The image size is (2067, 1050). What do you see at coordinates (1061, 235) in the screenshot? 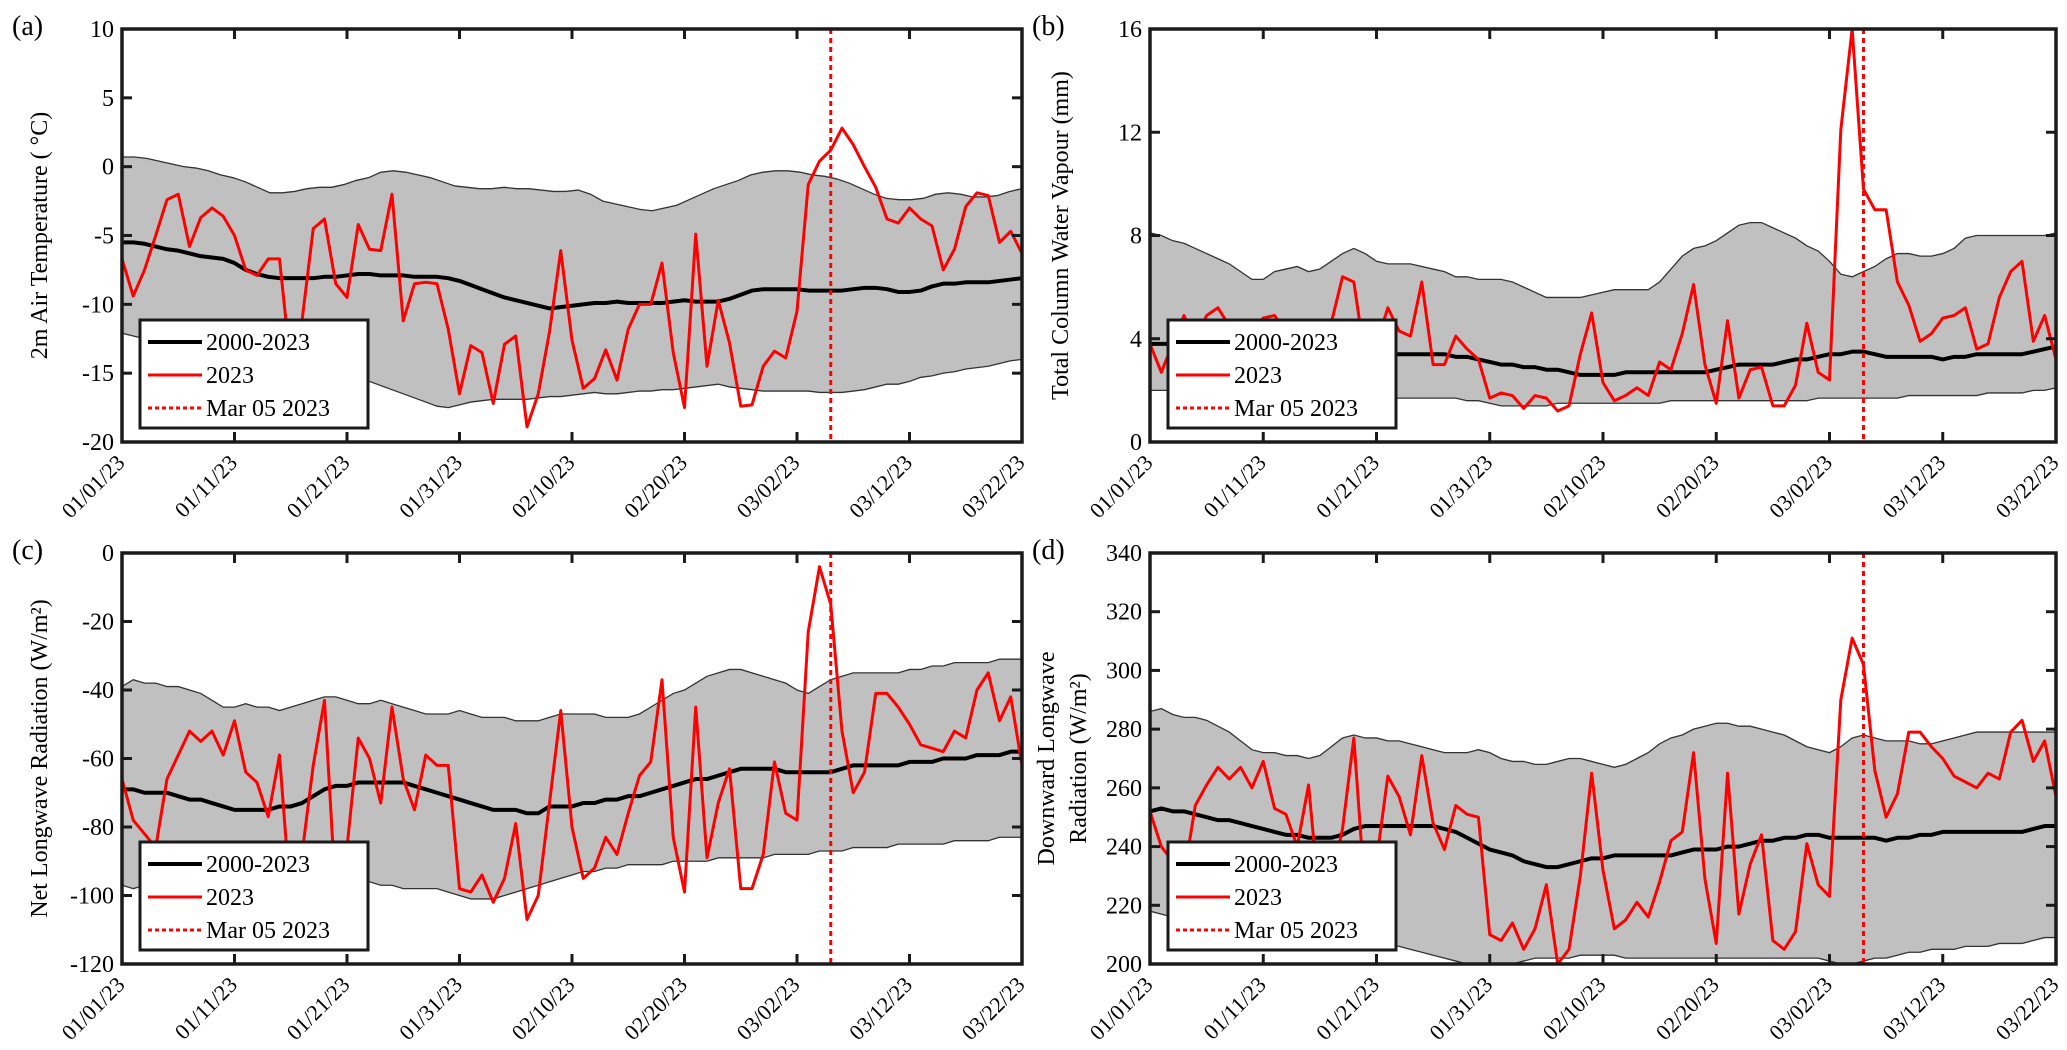
I see `y-axis-label: Total Column Water Vapour (mm)` at bounding box center [1061, 235].